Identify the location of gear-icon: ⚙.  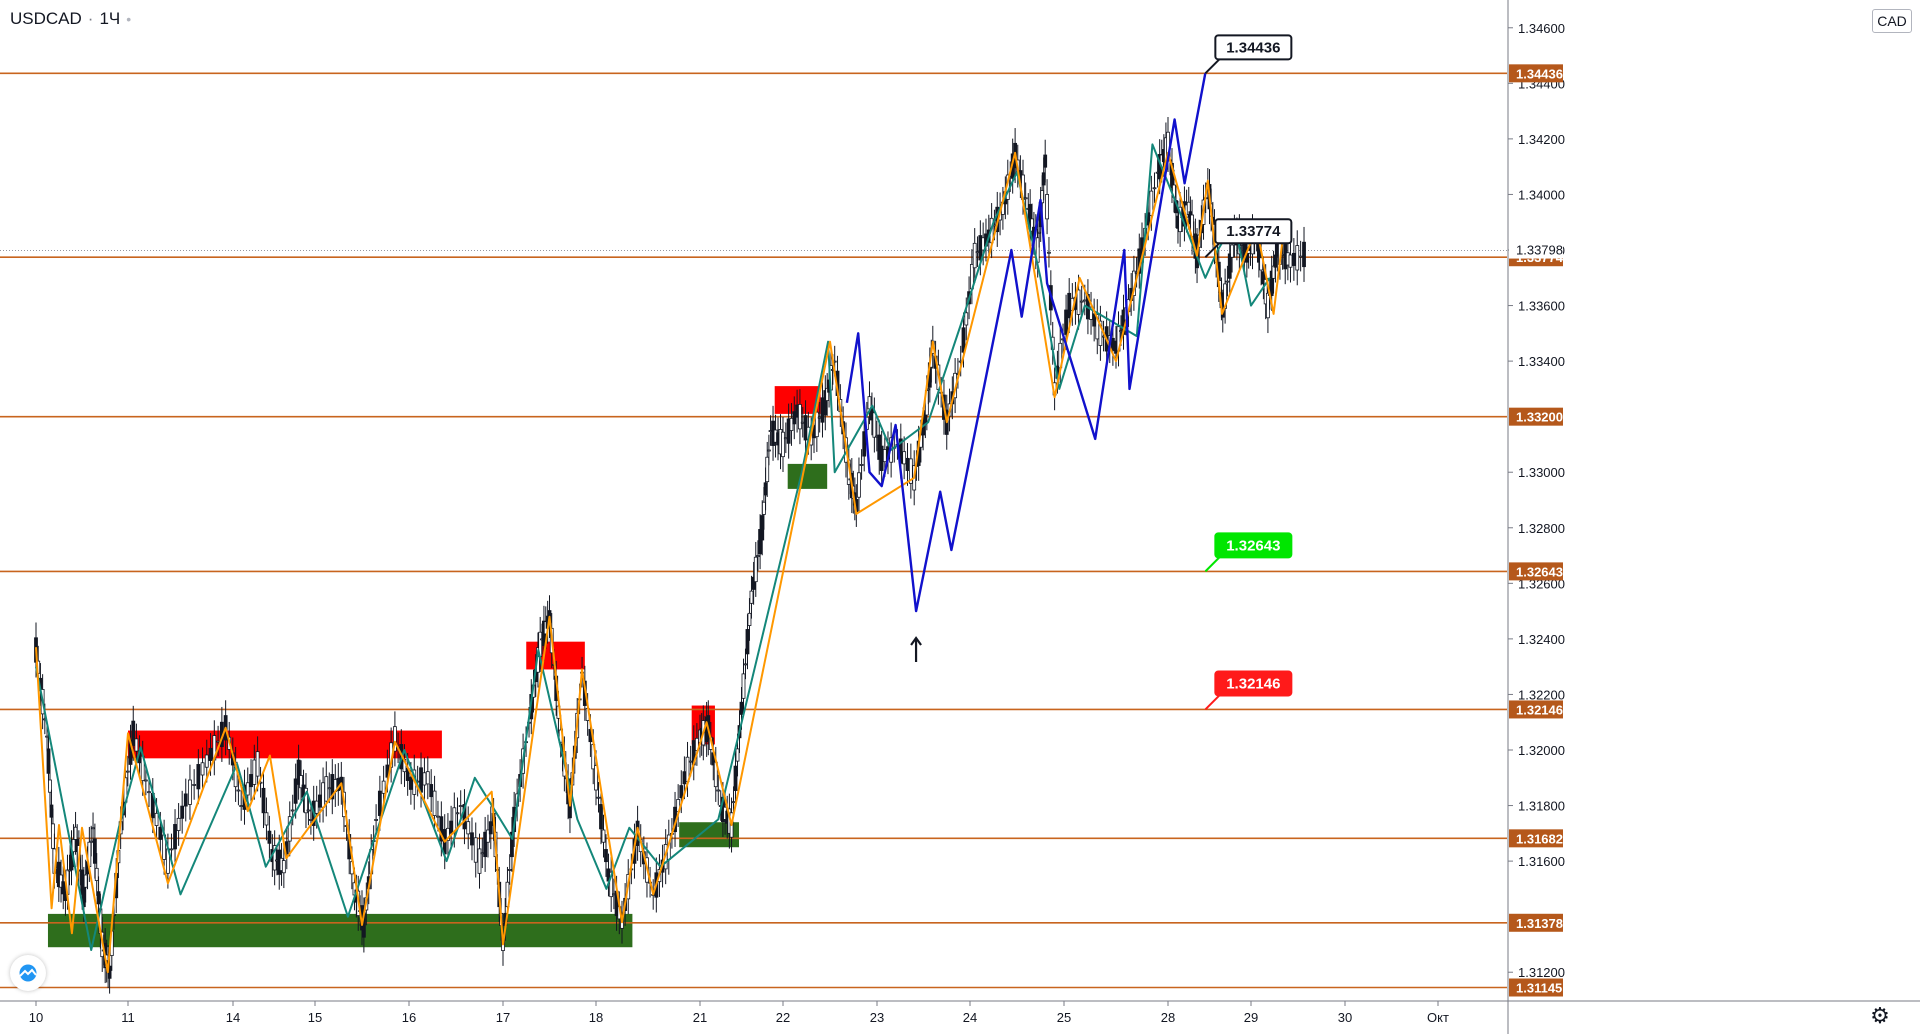
(1880, 1015).